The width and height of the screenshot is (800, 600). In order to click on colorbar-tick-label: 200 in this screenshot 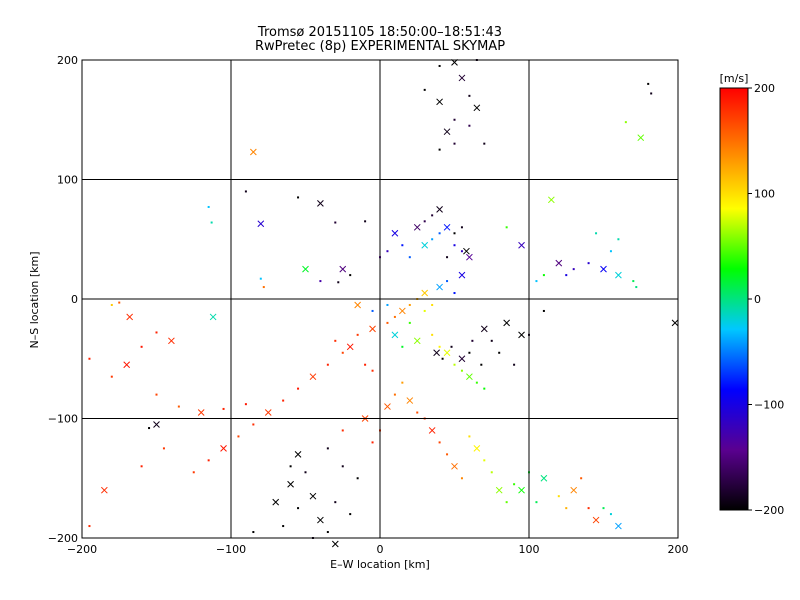, I will do `click(764, 88)`.